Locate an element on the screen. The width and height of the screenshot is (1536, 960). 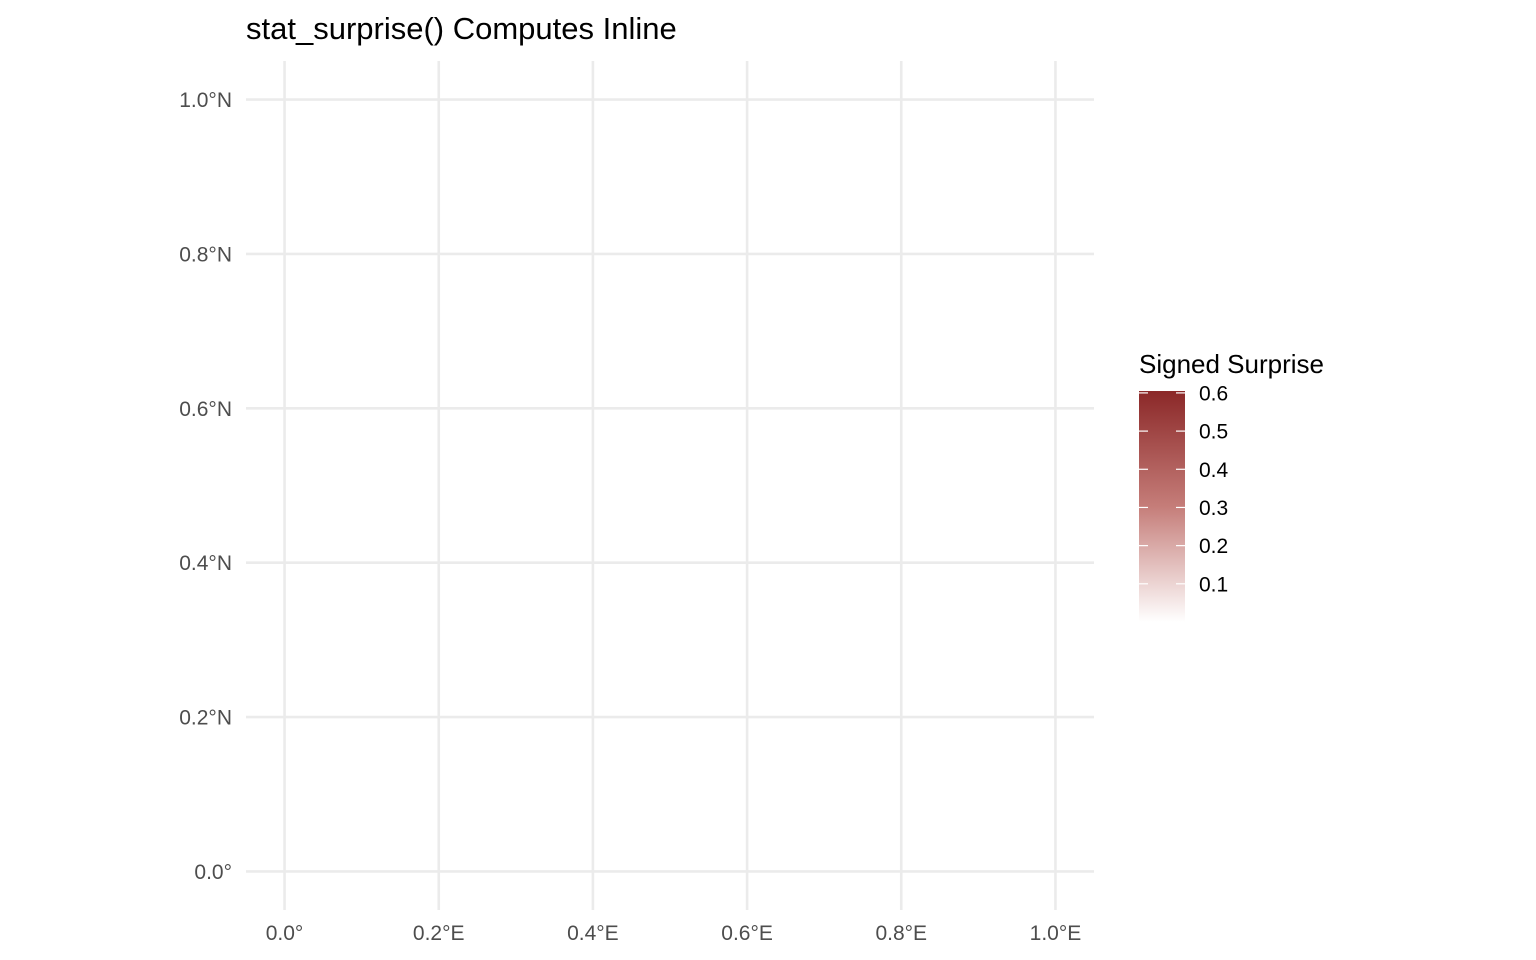
legend-label: 0.5 is located at coordinates (1213, 432).